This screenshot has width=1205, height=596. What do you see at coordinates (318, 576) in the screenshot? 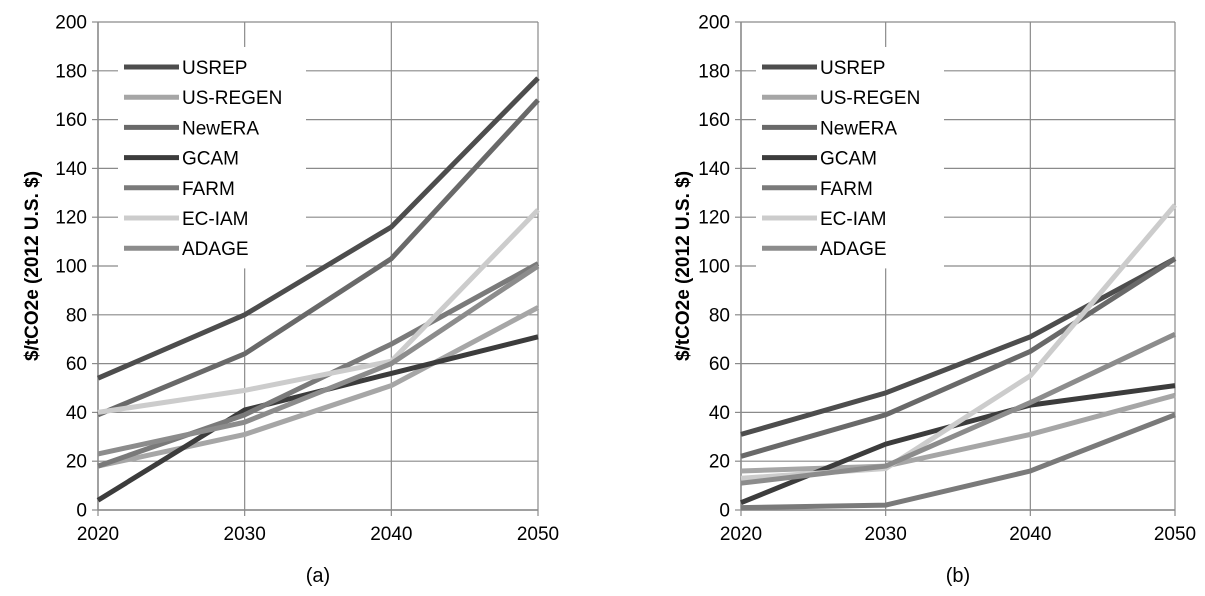
I see `panel-caption: (a)` at bounding box center [318, 576].